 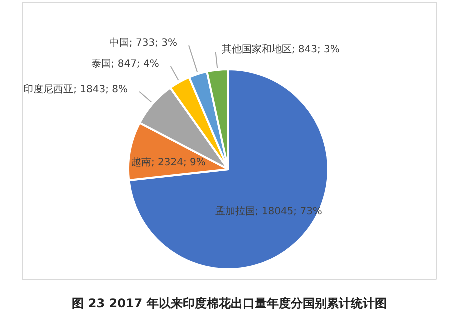 I want to click on slice-label: 越南, so click(x=142, y=162).